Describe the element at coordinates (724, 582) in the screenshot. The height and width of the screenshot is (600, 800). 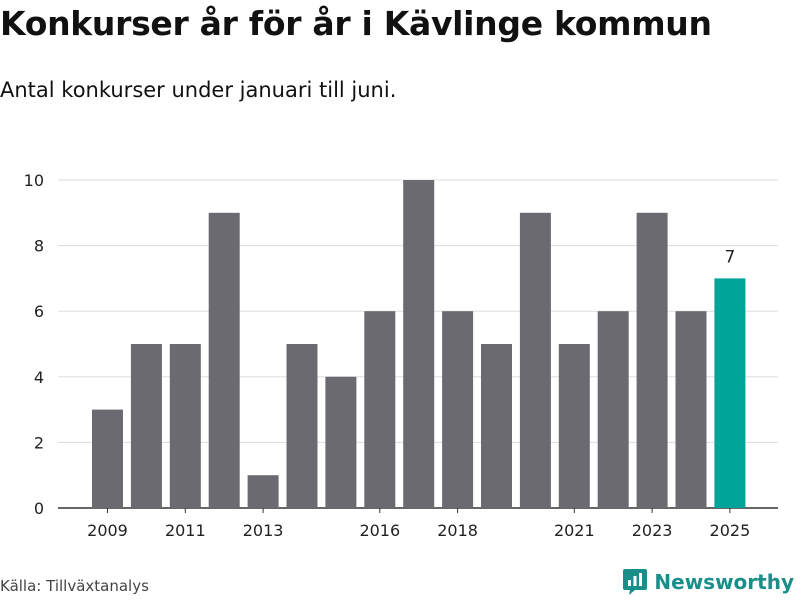
I see `brand-name: Newsworthy` at that location.